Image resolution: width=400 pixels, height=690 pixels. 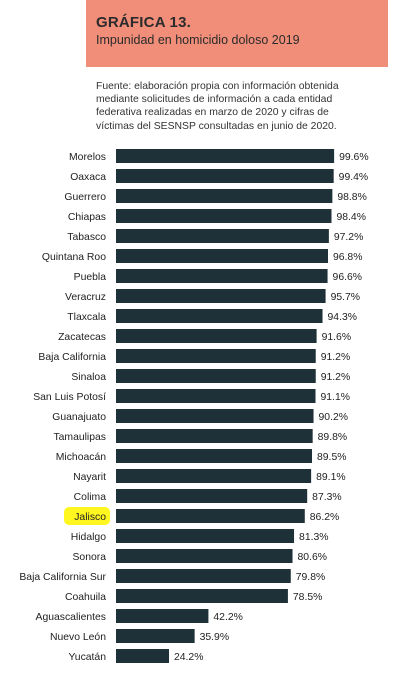 I want to click on value-label: 90.2%, so click(x=333, y=417).